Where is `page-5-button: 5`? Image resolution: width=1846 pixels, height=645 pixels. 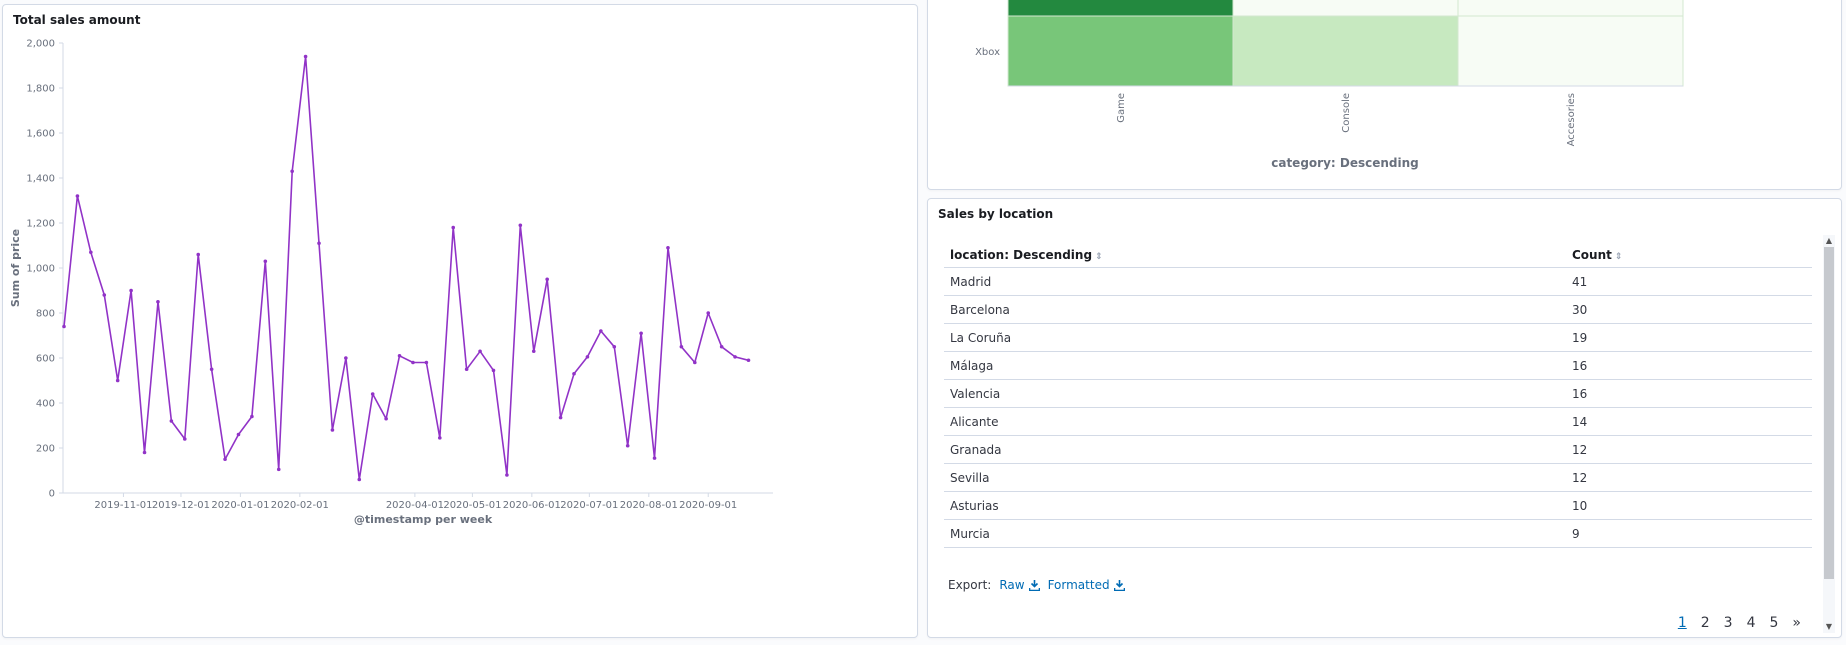 page-5-button: 5 is located at coordinates (1774, 623).